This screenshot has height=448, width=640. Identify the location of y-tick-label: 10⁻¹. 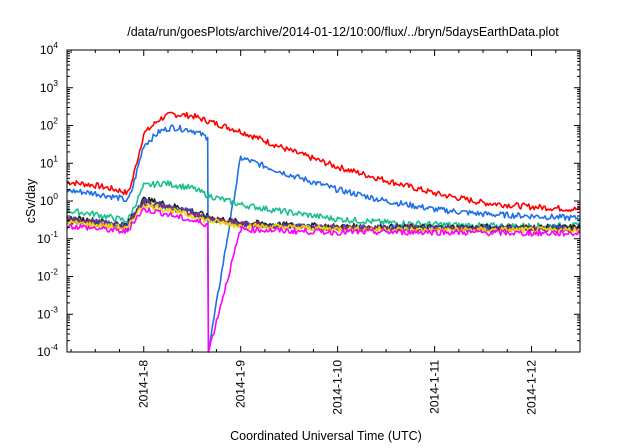
(47, 237).